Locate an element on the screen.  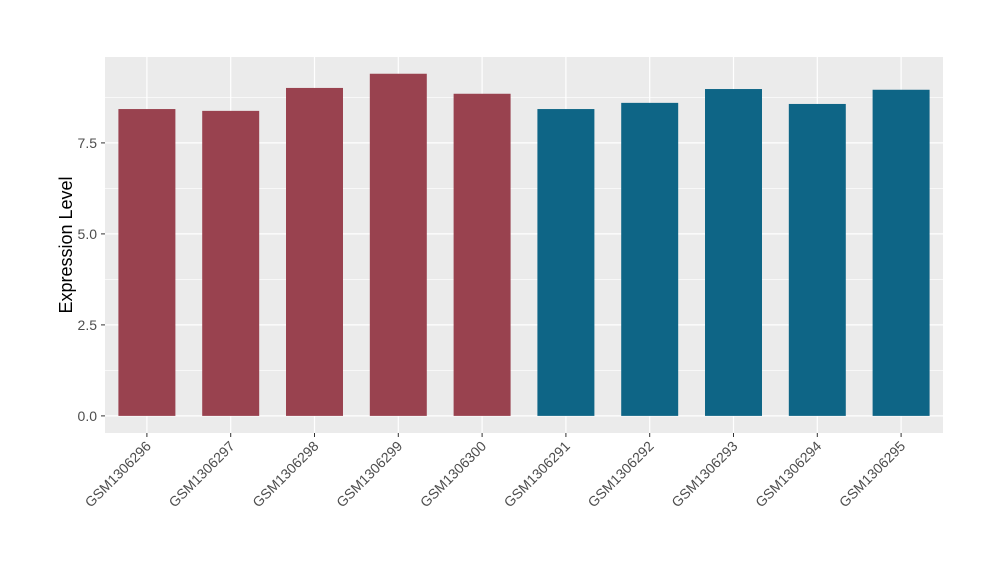
x-tick-label: GSM1306297 is located at coordinates (201, 474).